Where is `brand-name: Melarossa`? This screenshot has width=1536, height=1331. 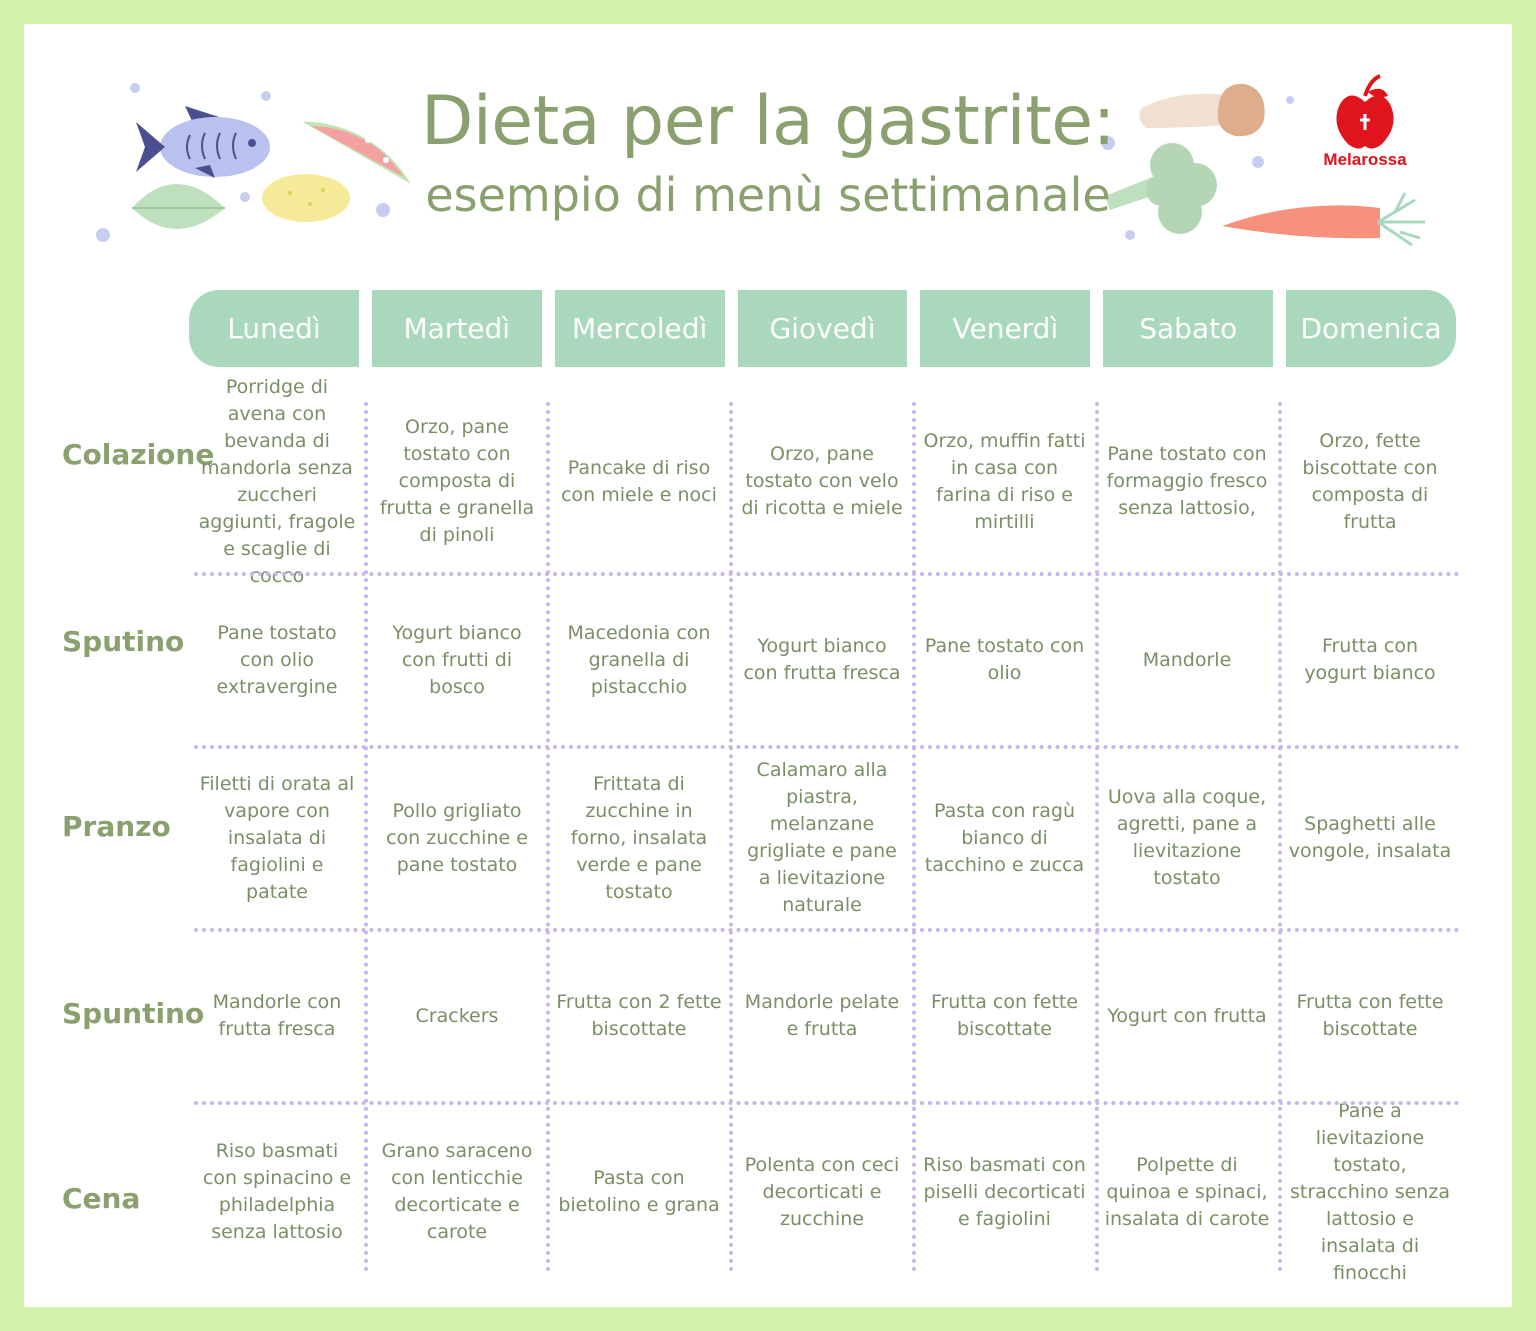
brand-name: Melarossa is located at coordinates (1365, 159).